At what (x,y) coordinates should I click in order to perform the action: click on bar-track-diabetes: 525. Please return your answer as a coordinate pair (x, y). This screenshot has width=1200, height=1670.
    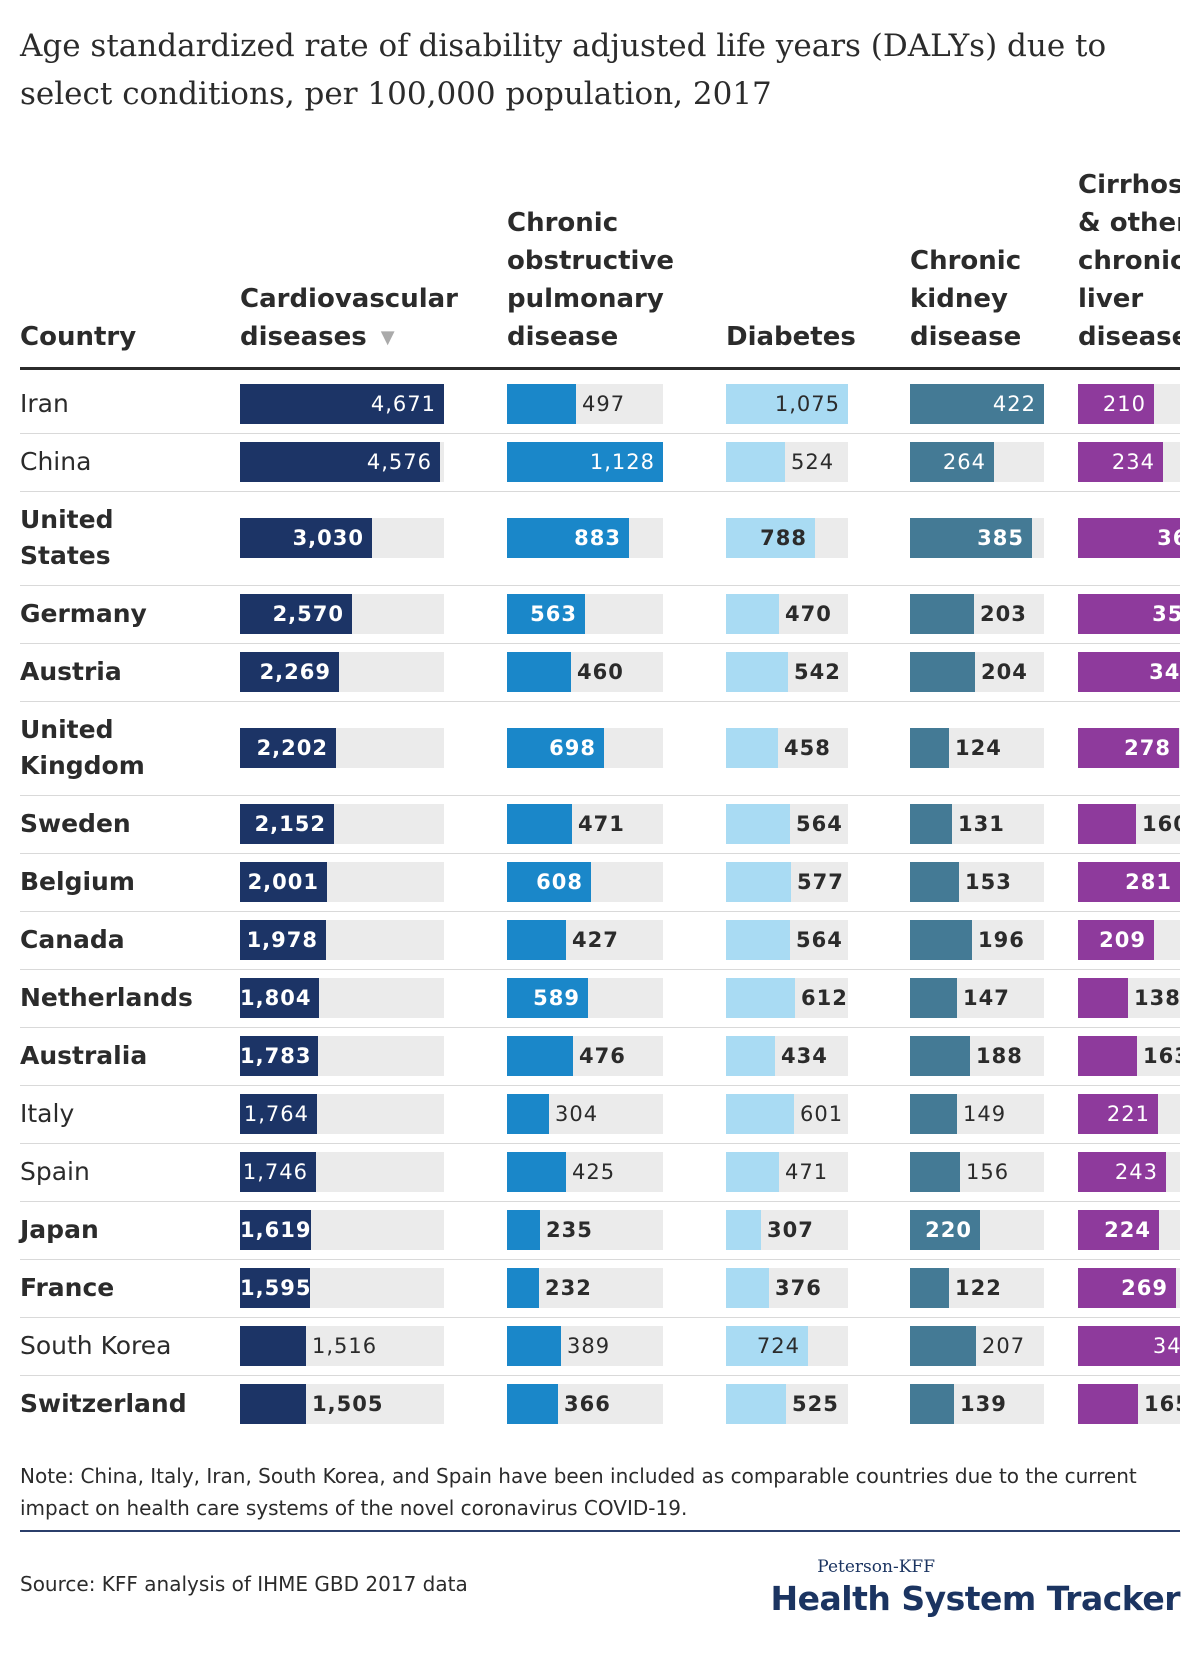
    Looking at the image, I should click on (787, 1404).